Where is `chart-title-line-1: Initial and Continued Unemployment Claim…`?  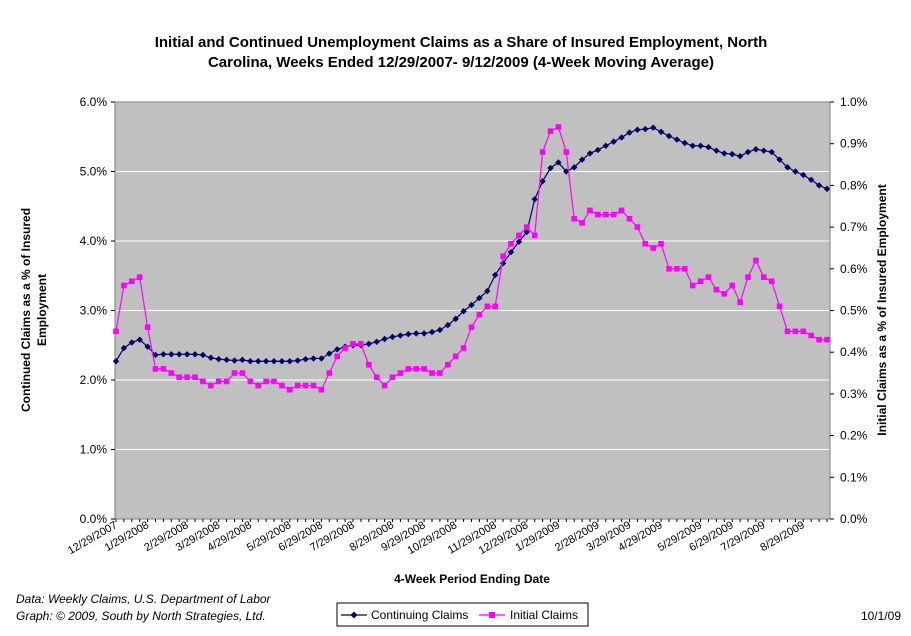
chart-title-line-1: Initial and Continued Unemployment Claim… is located at coordinates (461, 42).